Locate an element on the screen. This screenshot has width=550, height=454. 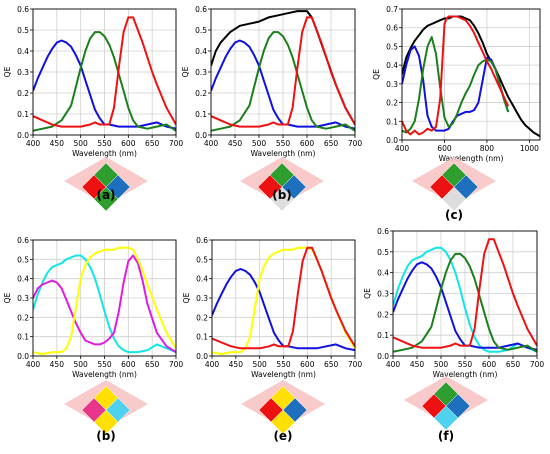
series-line-magenta is located at coordinates (104, 303).